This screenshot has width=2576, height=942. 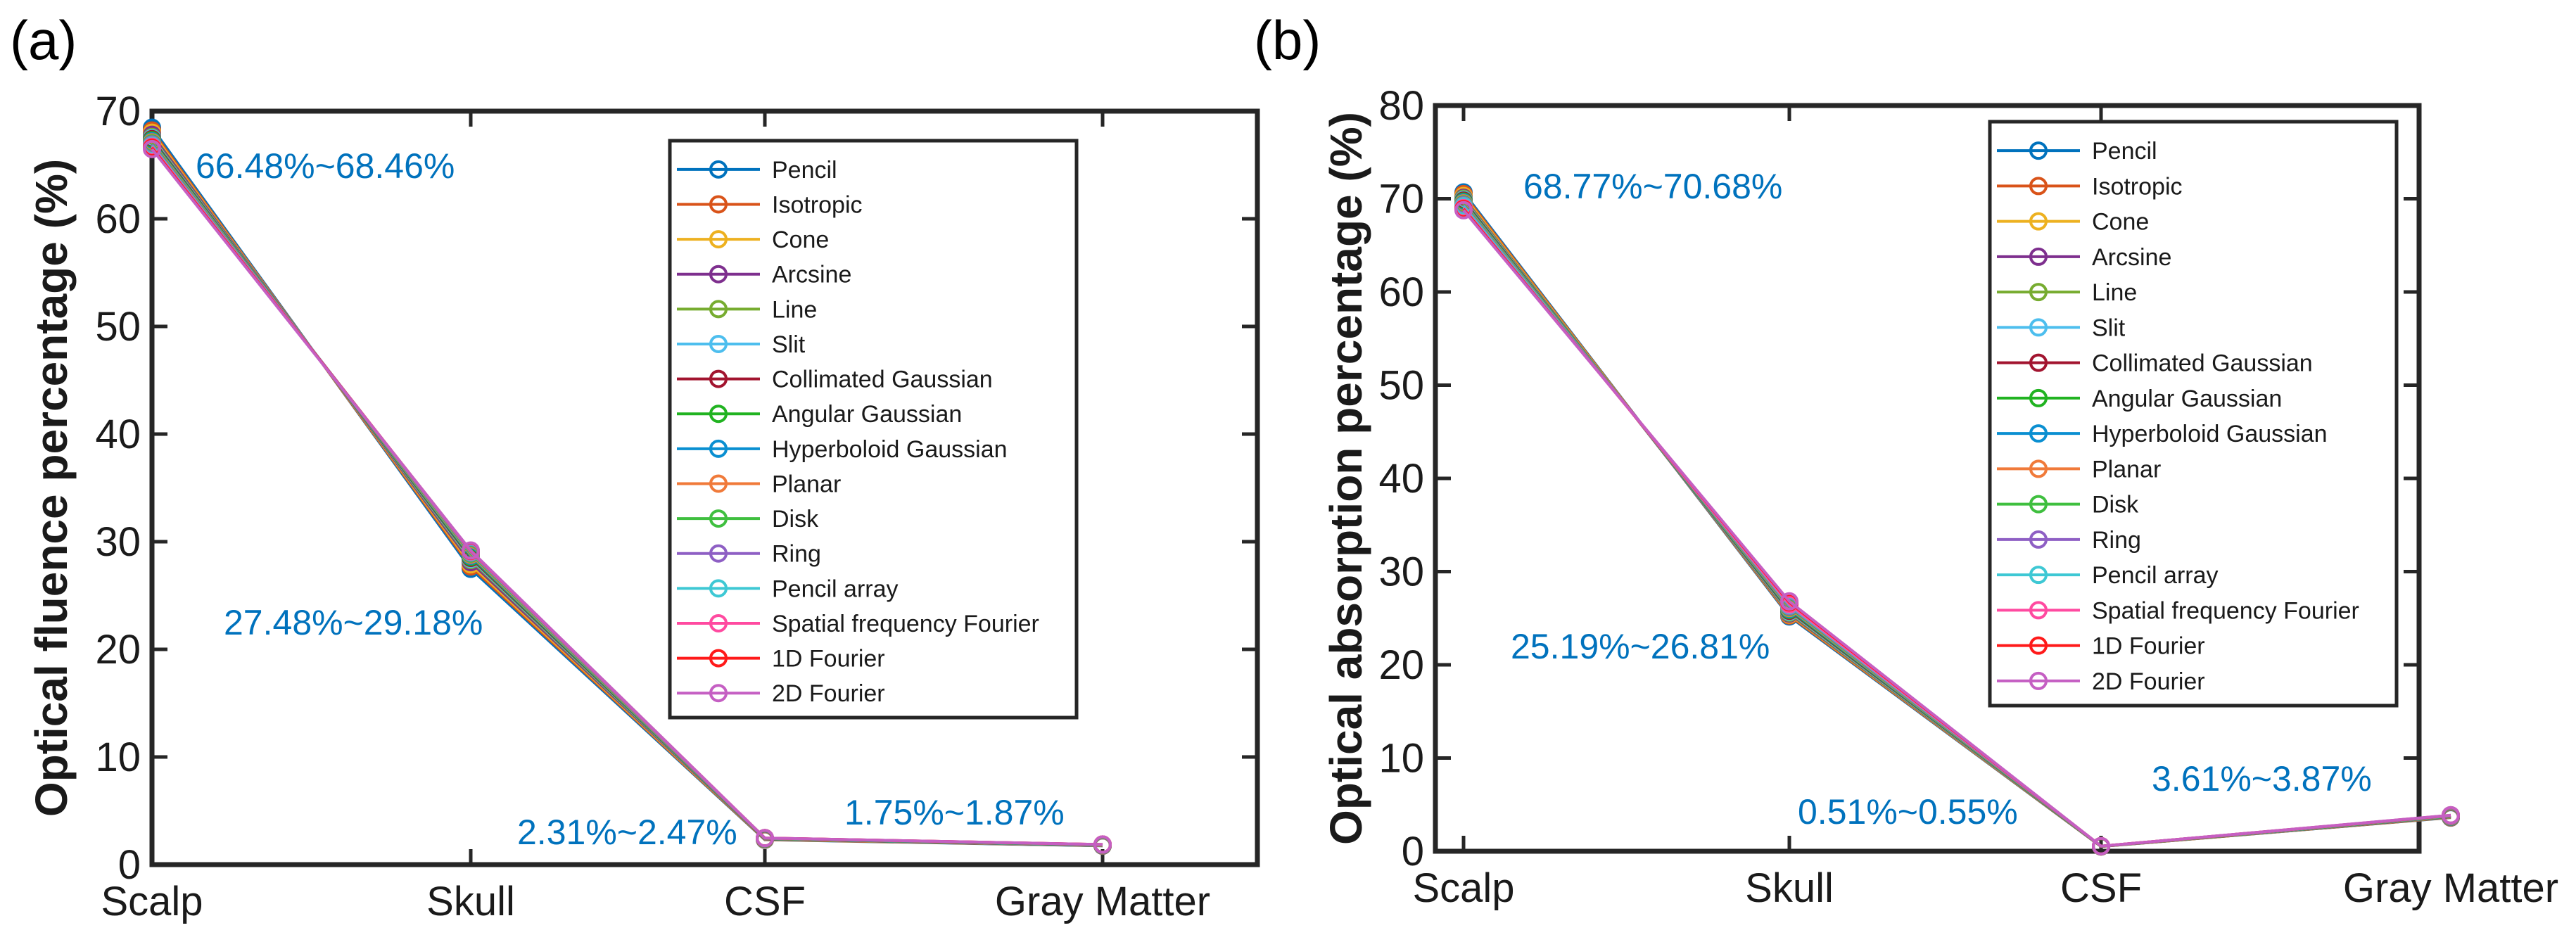 I want to click on range-annotation: 68.77%~70.68%, so click(x=1652, y=186).